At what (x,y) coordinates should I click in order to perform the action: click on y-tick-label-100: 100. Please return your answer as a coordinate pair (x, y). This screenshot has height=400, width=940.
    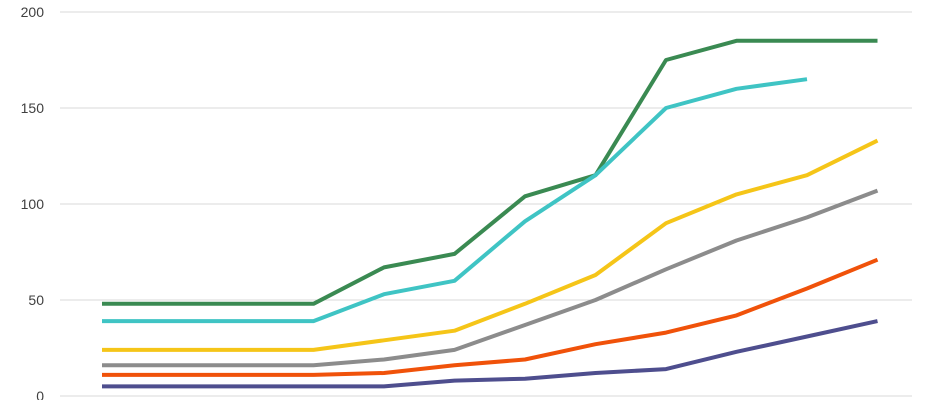
    Looking at the image, I should click on (33, 204).